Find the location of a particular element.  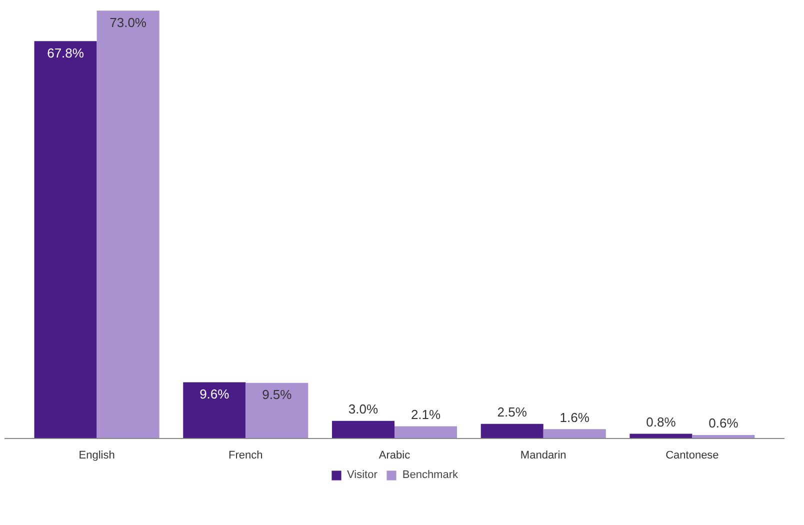

data-label: 1.6% is located at coordinates (575, 417).